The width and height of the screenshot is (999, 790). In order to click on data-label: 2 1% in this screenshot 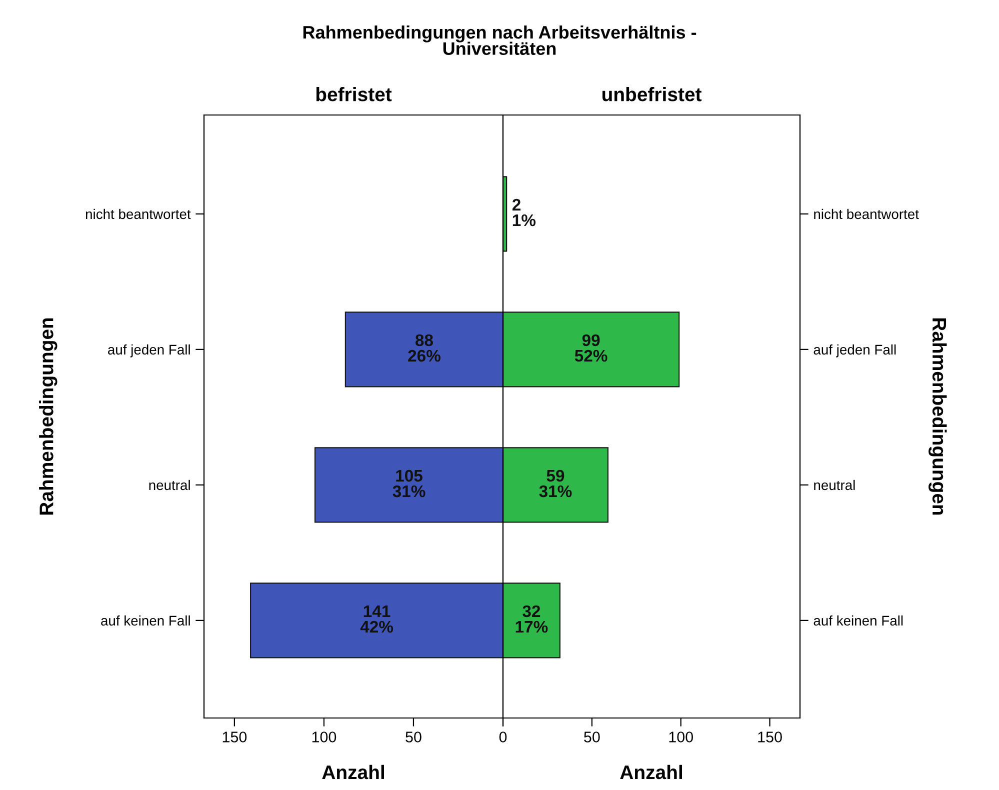, I will do `click(524, 212)`.